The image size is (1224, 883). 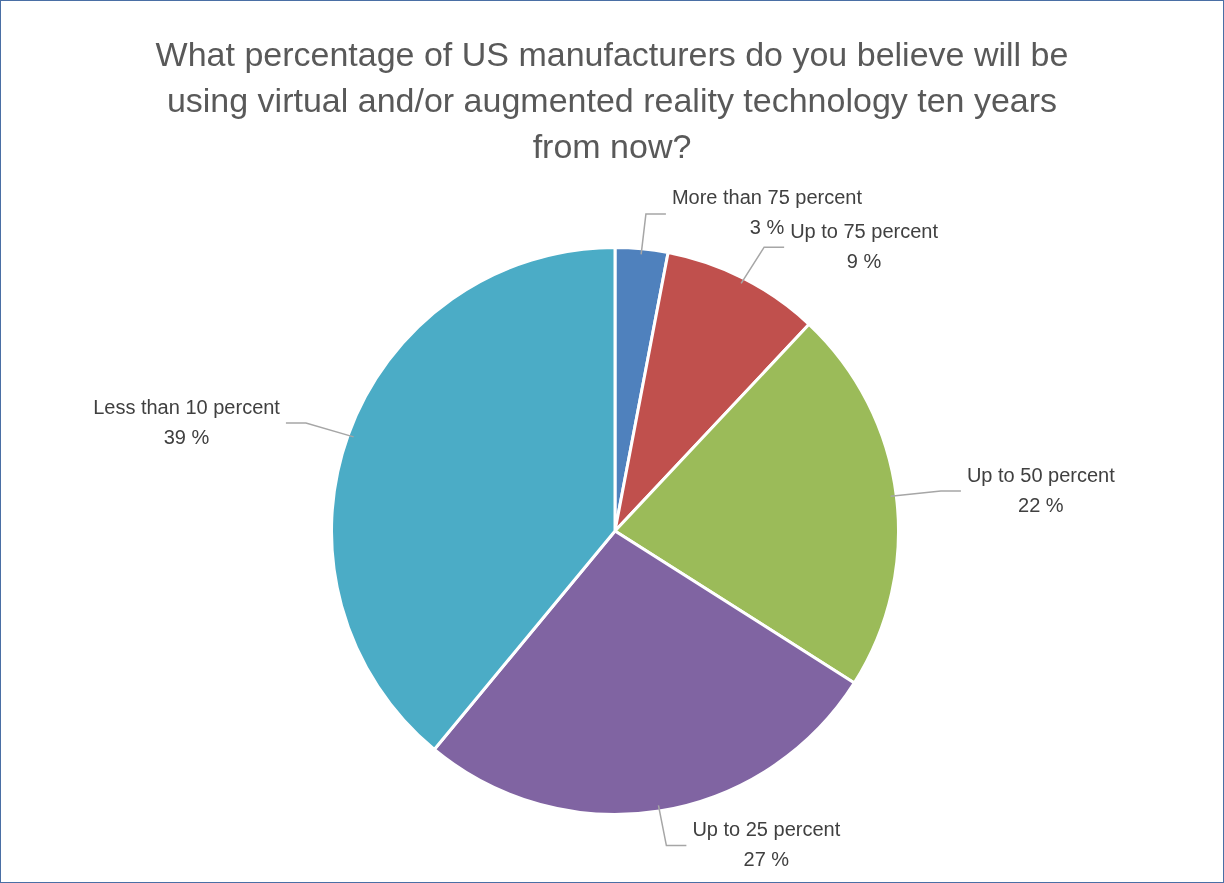 I want to click on data-label: 9 %, so click(x=864, y=260).